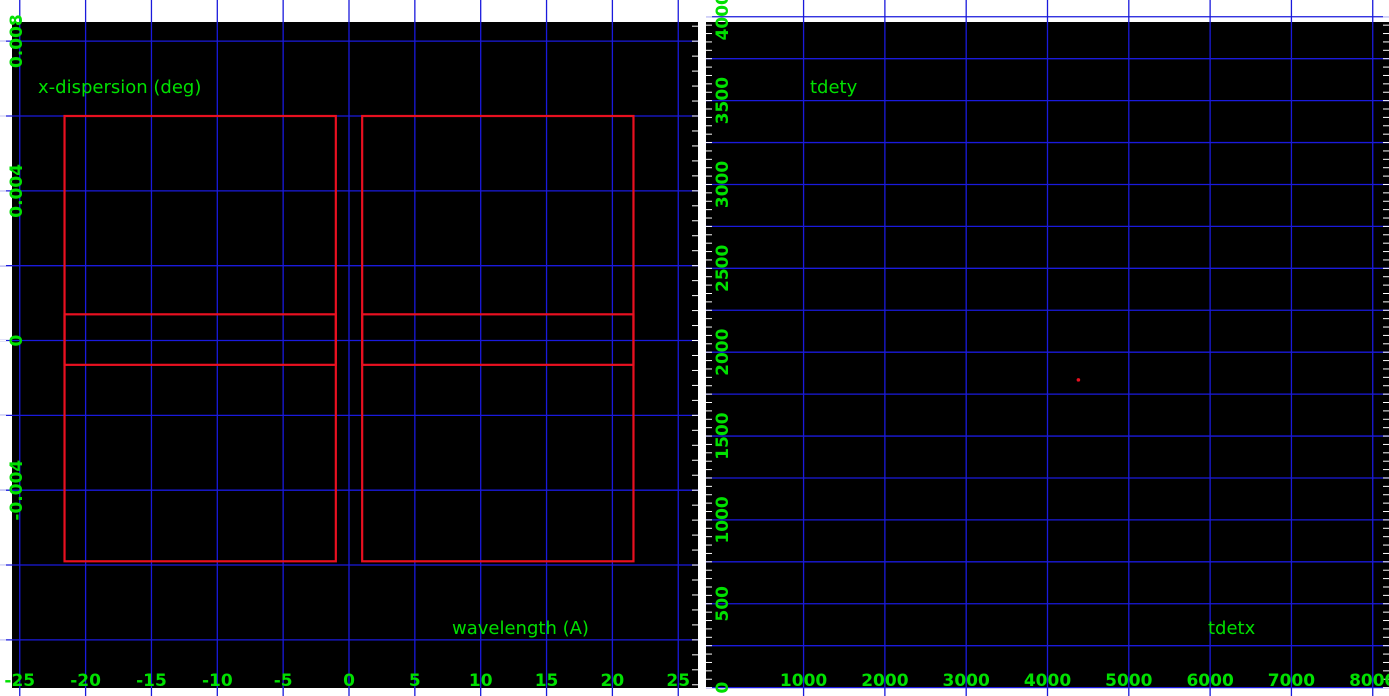 The height and width of the screenshot is (696, 1389). What do you see at coordinates (19, 681) in the screenshot?
I see `x-tick-label-0: -25` at bounding box center [19, 681].